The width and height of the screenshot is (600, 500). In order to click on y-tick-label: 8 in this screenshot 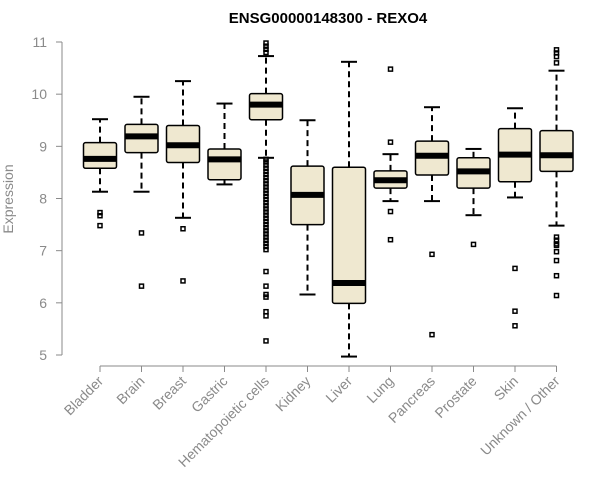, I will do `click(43, 199)`.